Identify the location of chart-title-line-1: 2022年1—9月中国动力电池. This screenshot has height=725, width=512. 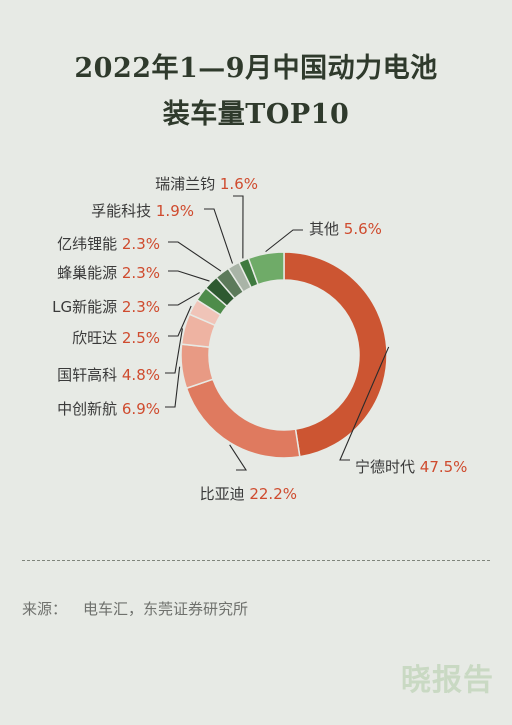
(256, 68).